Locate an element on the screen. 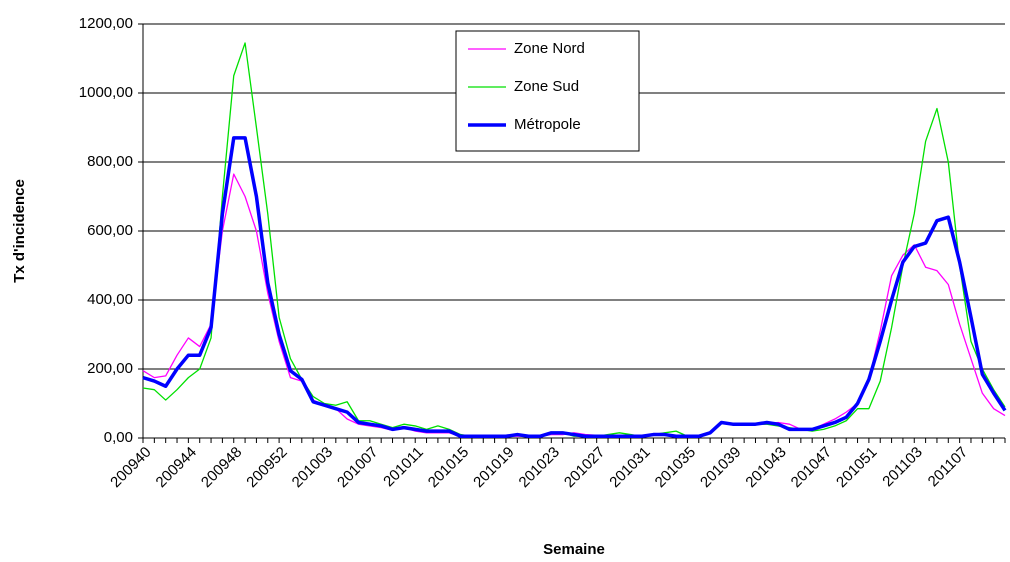 The image size is (1010, 562). x-tick-label: 201043 is located at coordinates (765, 467).